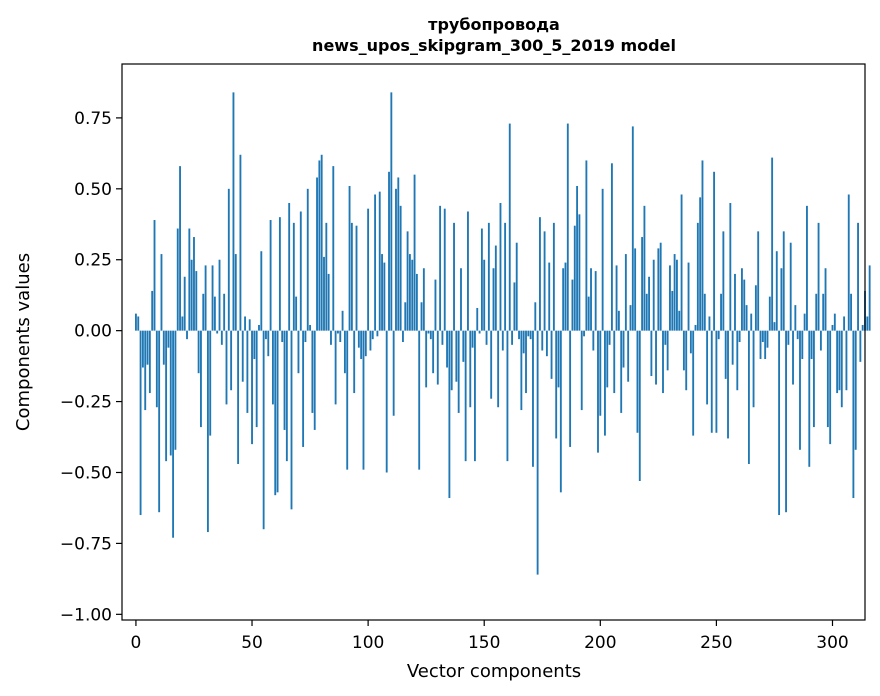 The width and height of the screenshot is (880, 696). I want to click on x-axis-label: Vector components, so click(494, 671).